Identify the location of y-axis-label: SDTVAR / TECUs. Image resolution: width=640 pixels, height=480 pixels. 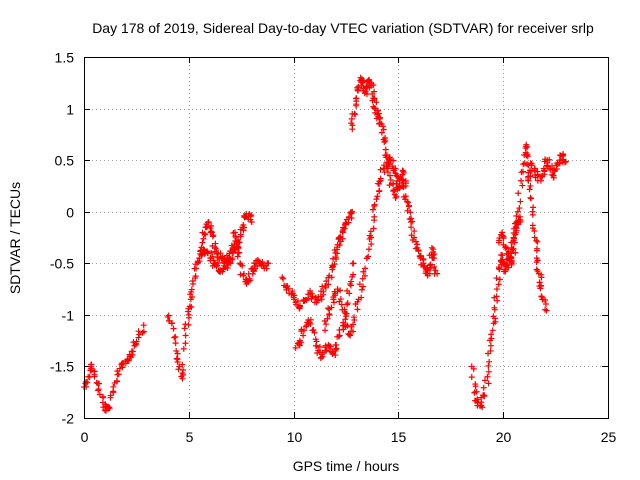
(15, 238).